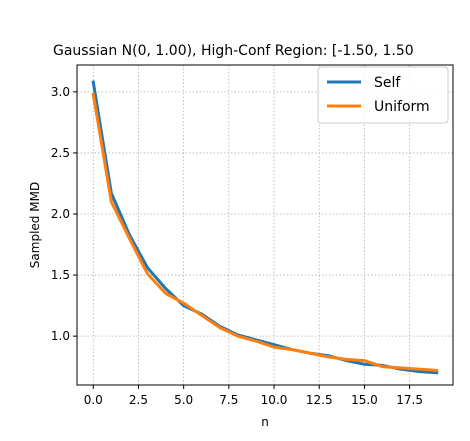 This screenshot has width=470, height=441. What do you see at coordinates (387, 83) in the screenshot?
I see `legend-label-self: Self` at bounding box center [387, 83].